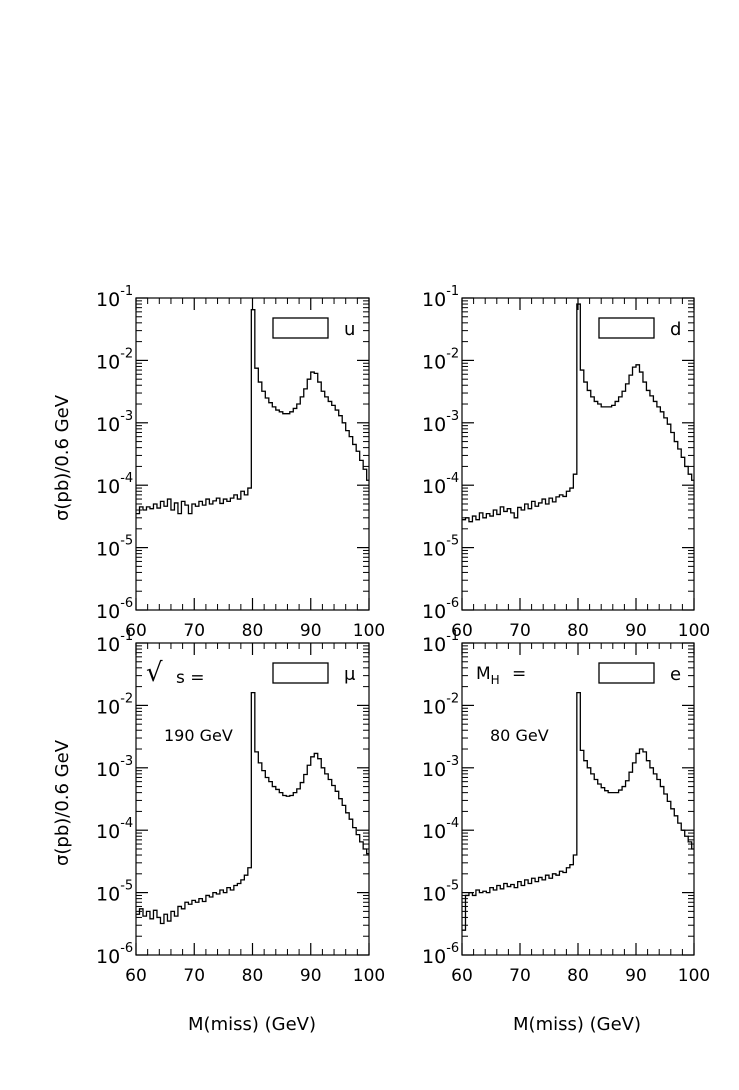 The image size is (739, 1090). What do you see at coordinates (198, 735) in the screenshot?
I see `annotation-line2: 190 GeV` at bounding box center [198, 735].